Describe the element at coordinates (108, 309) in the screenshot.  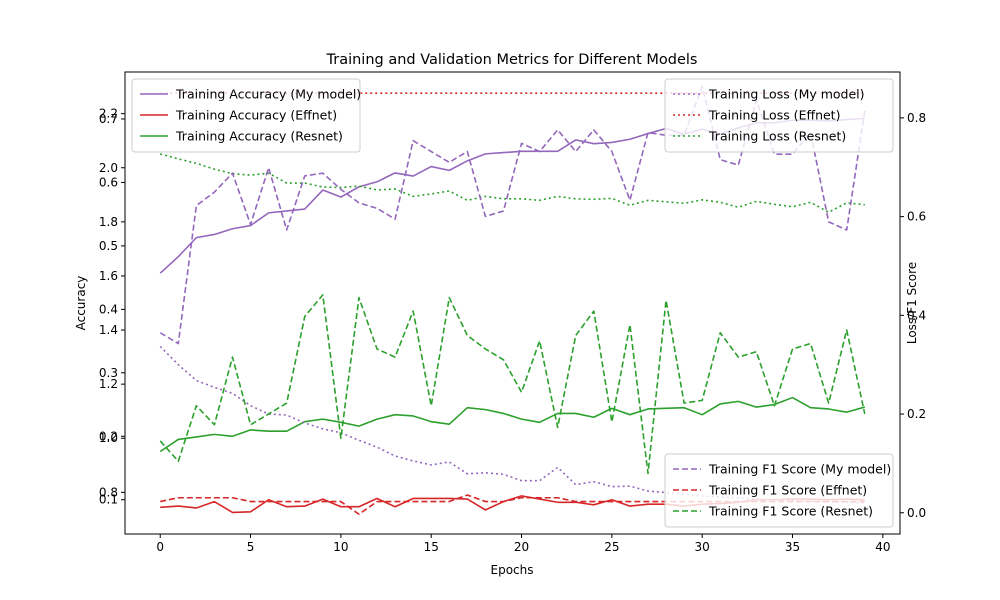
I see `y-left-tick-label: 0.4` at that location.